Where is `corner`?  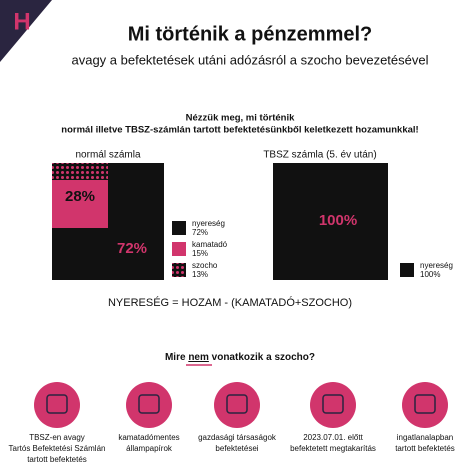
corner is located at coordinates (26, 31).